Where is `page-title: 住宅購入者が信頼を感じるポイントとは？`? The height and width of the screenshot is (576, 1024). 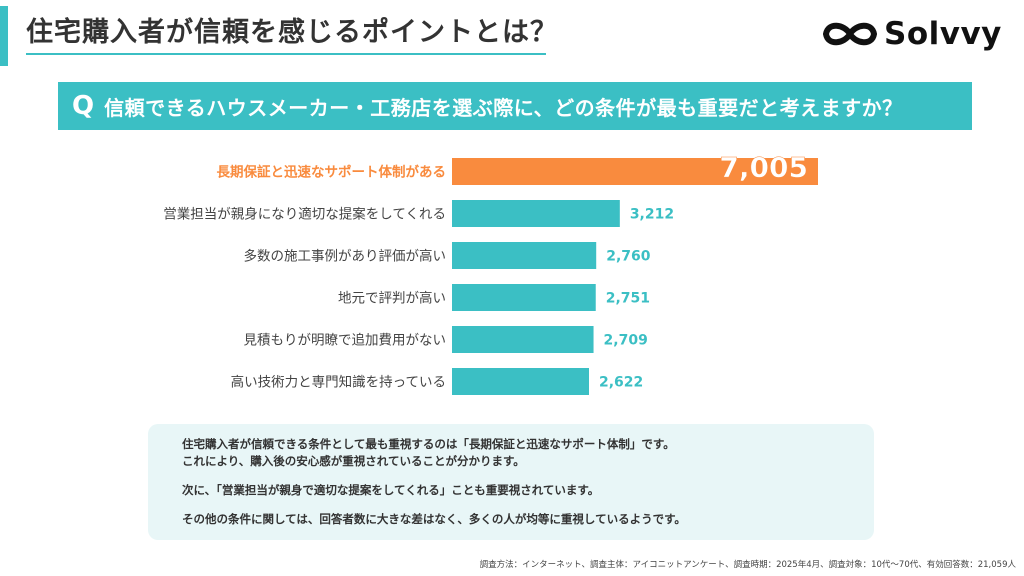
page-title: 住宅購入者が信頼を感じるポイントとは？ is located at coordinates (292, 32).